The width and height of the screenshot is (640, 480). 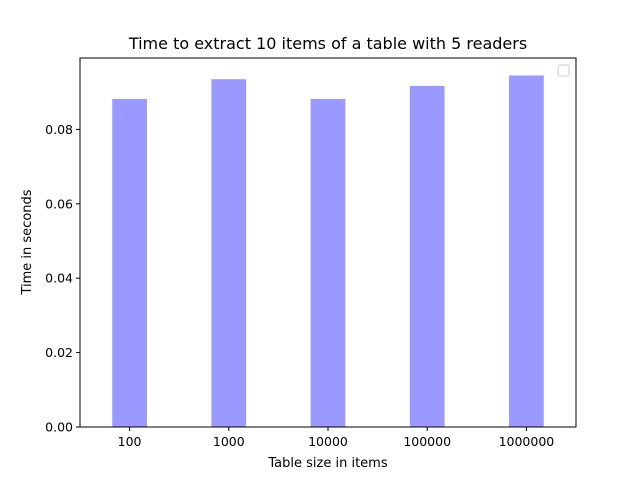 I want to click on x-axis-ticks: 100 1000 10000 100000 1000000, so click(x=336, y=438).